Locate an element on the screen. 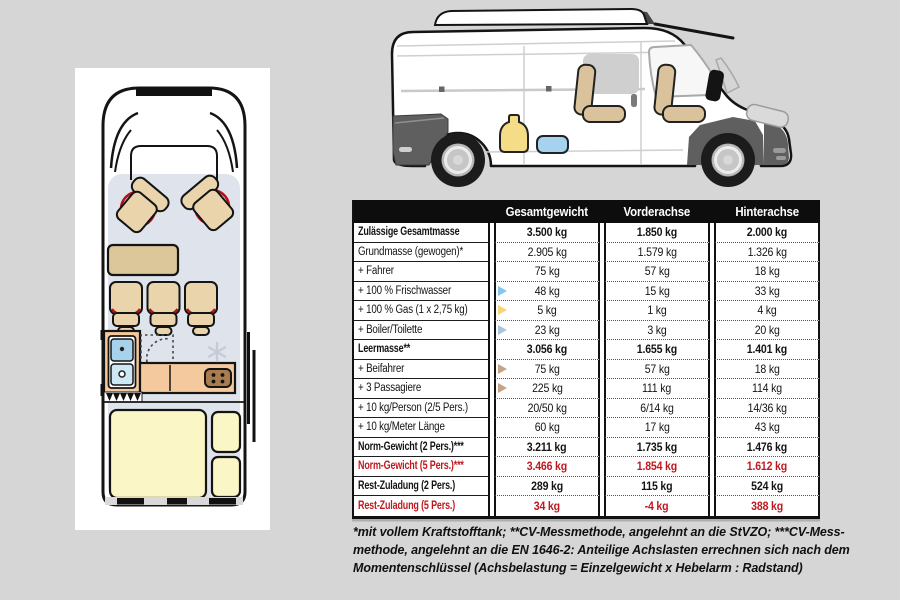 The image size is (900, 600). column-header: Hinterachse is located at coordinates (767, 211).